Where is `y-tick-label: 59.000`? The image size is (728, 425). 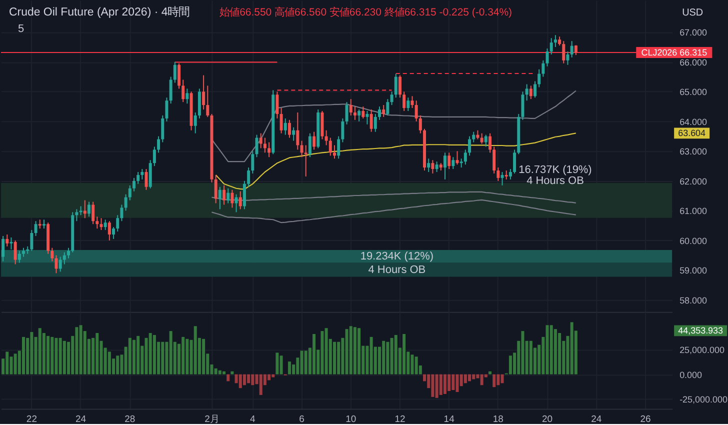
y-tick-label: 59.000 is located at coordinates (694, 271).